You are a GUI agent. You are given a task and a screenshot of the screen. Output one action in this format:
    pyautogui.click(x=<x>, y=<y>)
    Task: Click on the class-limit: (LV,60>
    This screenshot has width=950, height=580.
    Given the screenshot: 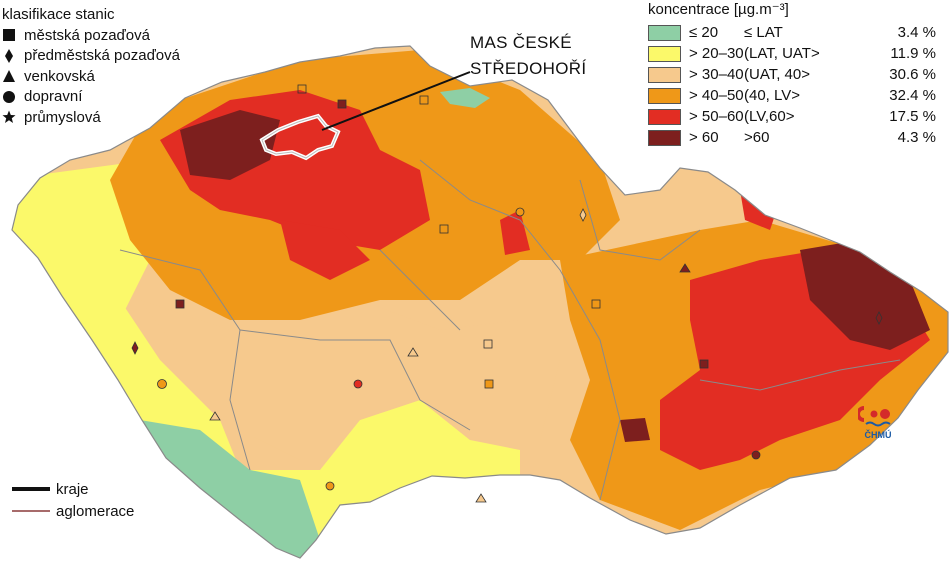 What is the action you would take?
    pyautogui.click(x=769, y=116)
    